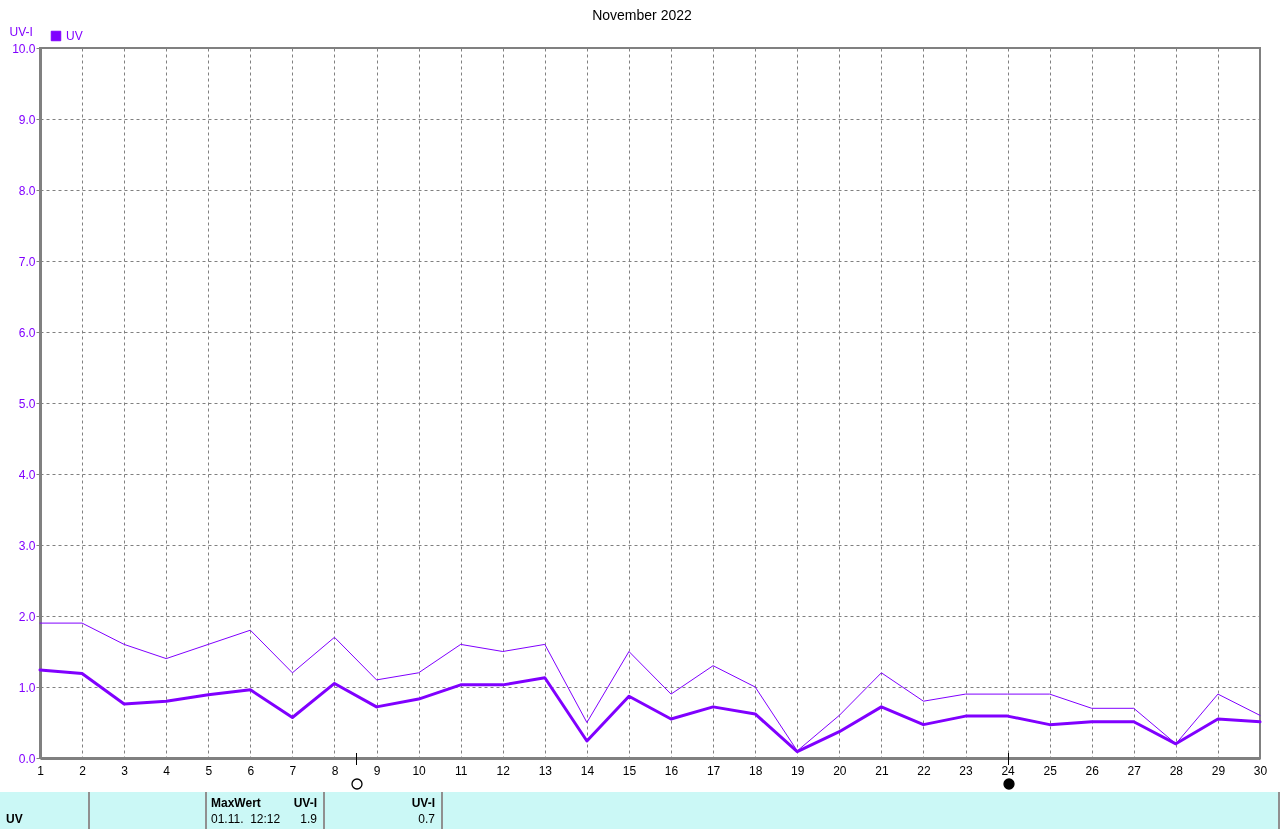  I want to click on y-tick-label: 10.0, so click(24, 48).